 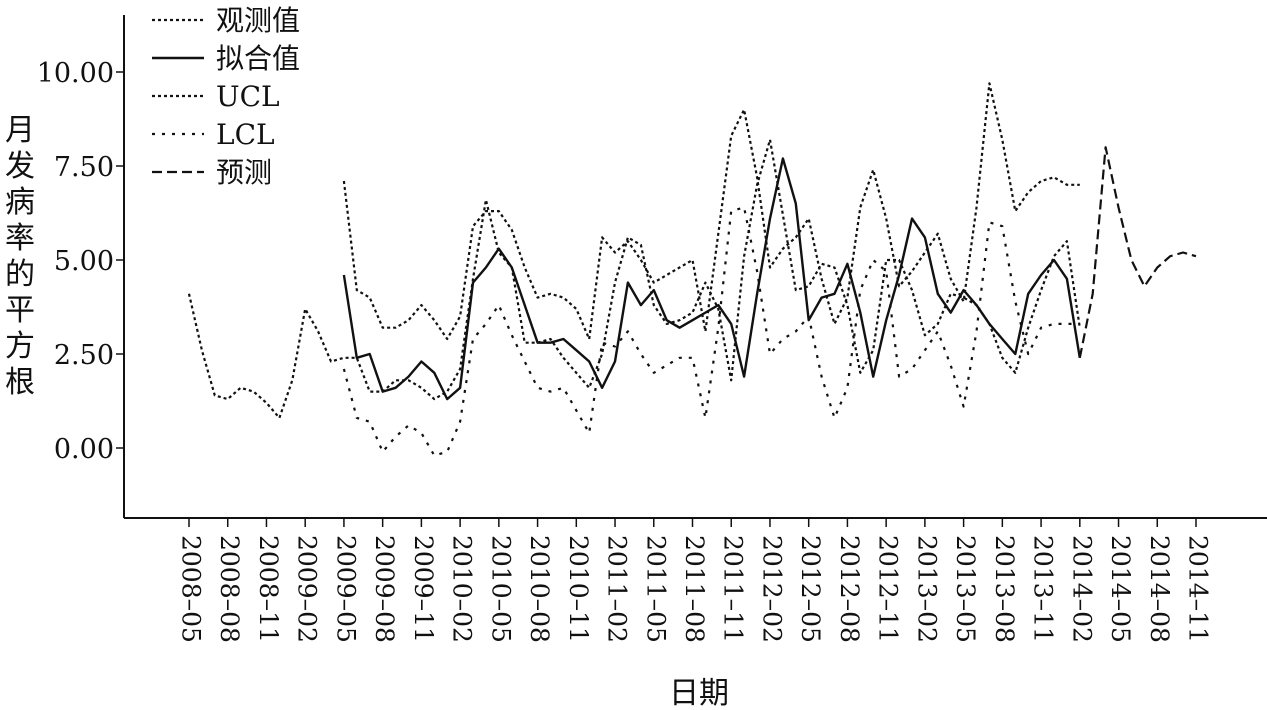 I want to click on x-tick-label: 2011–08, so click(x=694, y=589).